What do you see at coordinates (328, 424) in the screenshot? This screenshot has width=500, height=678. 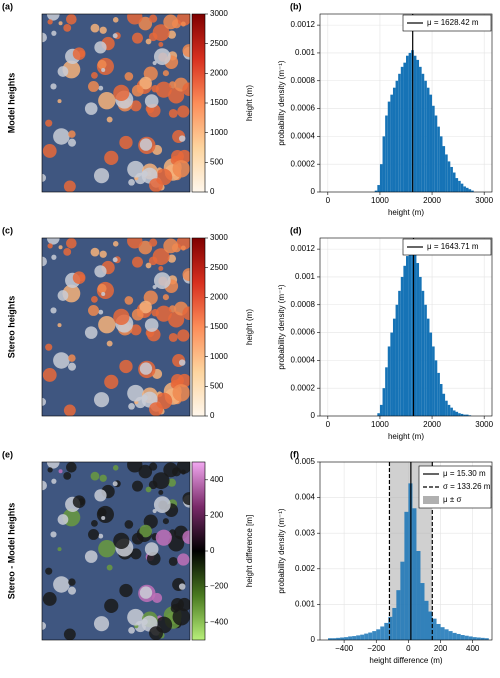 I see `x-tick-label: 0` at bounding box center [328, 424].